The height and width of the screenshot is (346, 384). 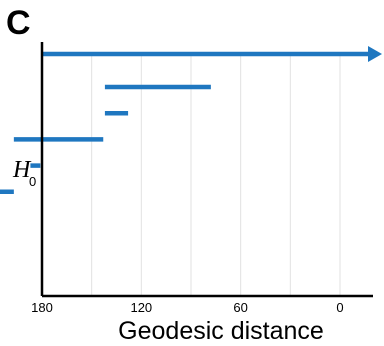 What do you see at coordinates (375, 54) in the screenshot?
I see `arrow-head` at bounding box center [375, 54].